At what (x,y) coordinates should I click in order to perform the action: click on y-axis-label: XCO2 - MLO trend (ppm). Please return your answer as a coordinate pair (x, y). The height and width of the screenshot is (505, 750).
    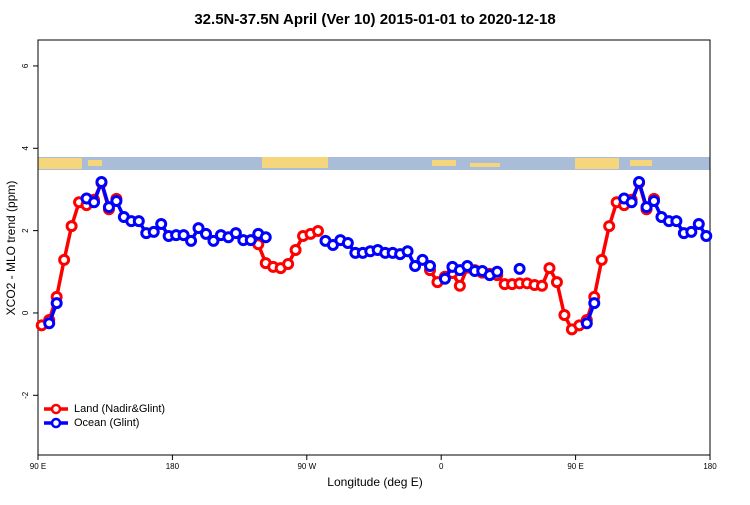
    Looking at the image, I should click on (11, 248).